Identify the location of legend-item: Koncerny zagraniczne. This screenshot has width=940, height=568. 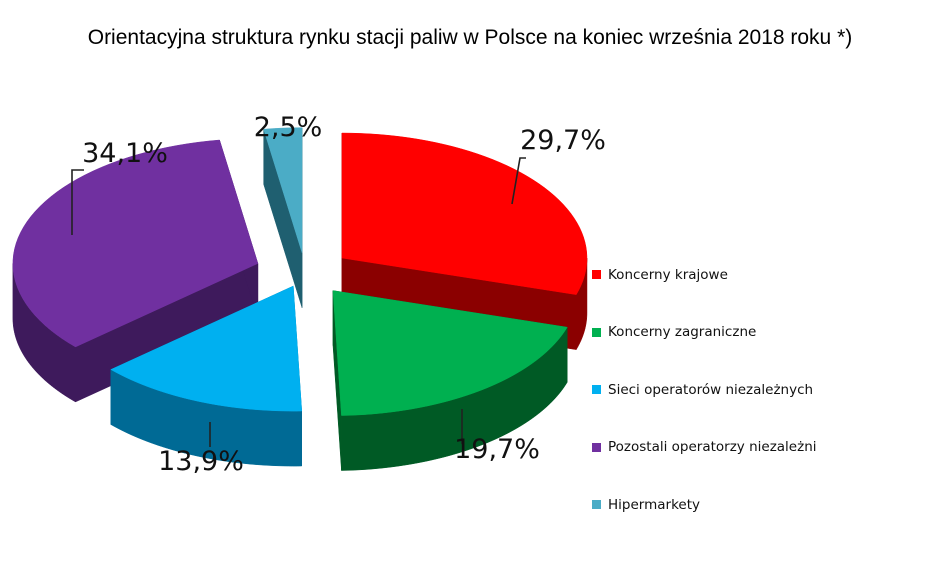
(757, 333).